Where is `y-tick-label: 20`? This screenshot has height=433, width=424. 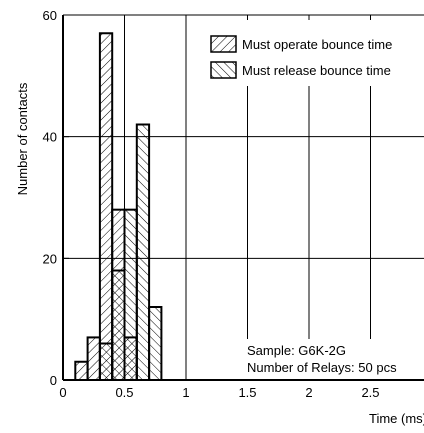 y-tick-label: 20 is located at coordinates (50, 258).